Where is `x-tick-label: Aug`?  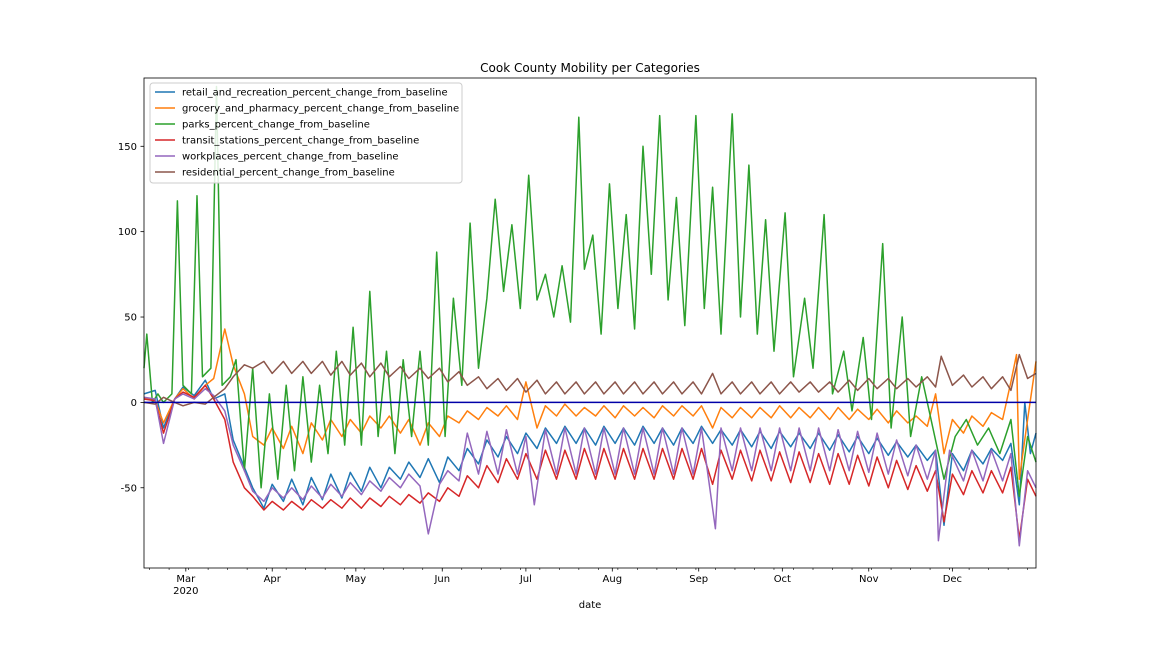 x-tick-label: Aug is located at coordinates (613, 579).